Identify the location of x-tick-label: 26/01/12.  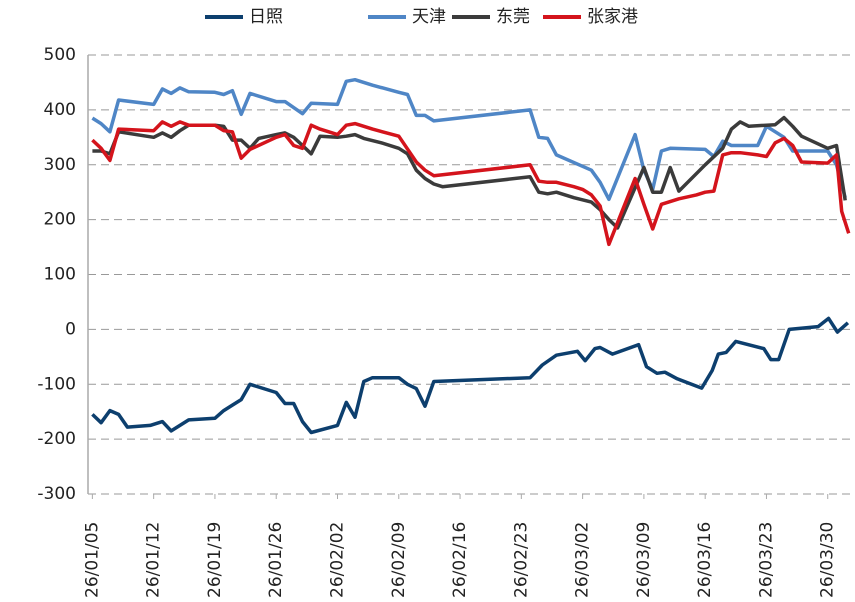
(154, 560).